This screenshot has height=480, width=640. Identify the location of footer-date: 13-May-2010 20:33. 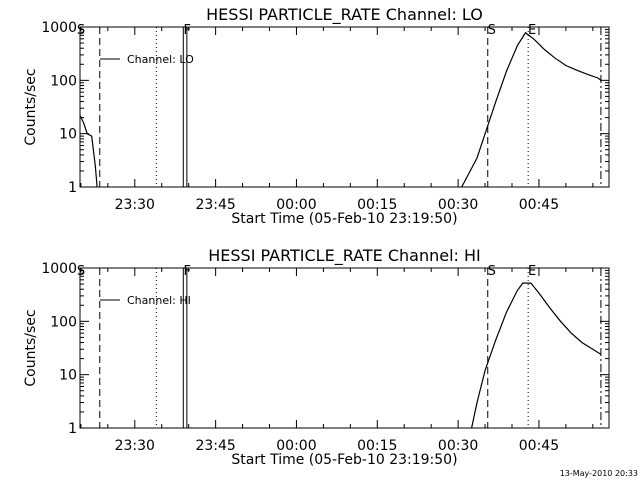
(599, 473).